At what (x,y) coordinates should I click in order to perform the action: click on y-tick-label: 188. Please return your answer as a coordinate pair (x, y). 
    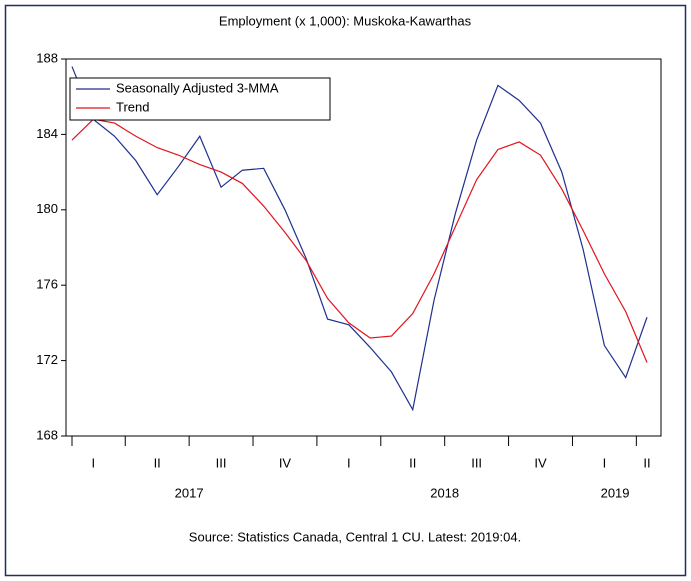
    Looking at the image, I should click on (47, 57).